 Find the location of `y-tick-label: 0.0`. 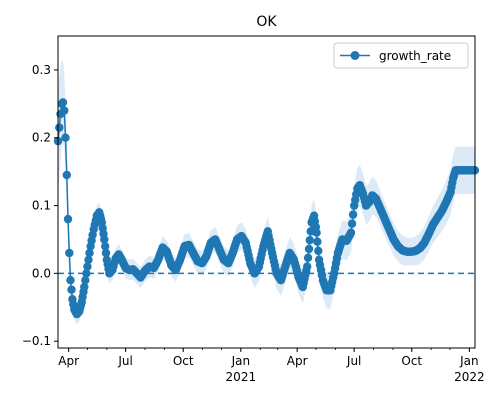

y-tick-label: 0.0 is located at coordinates (41, 273).